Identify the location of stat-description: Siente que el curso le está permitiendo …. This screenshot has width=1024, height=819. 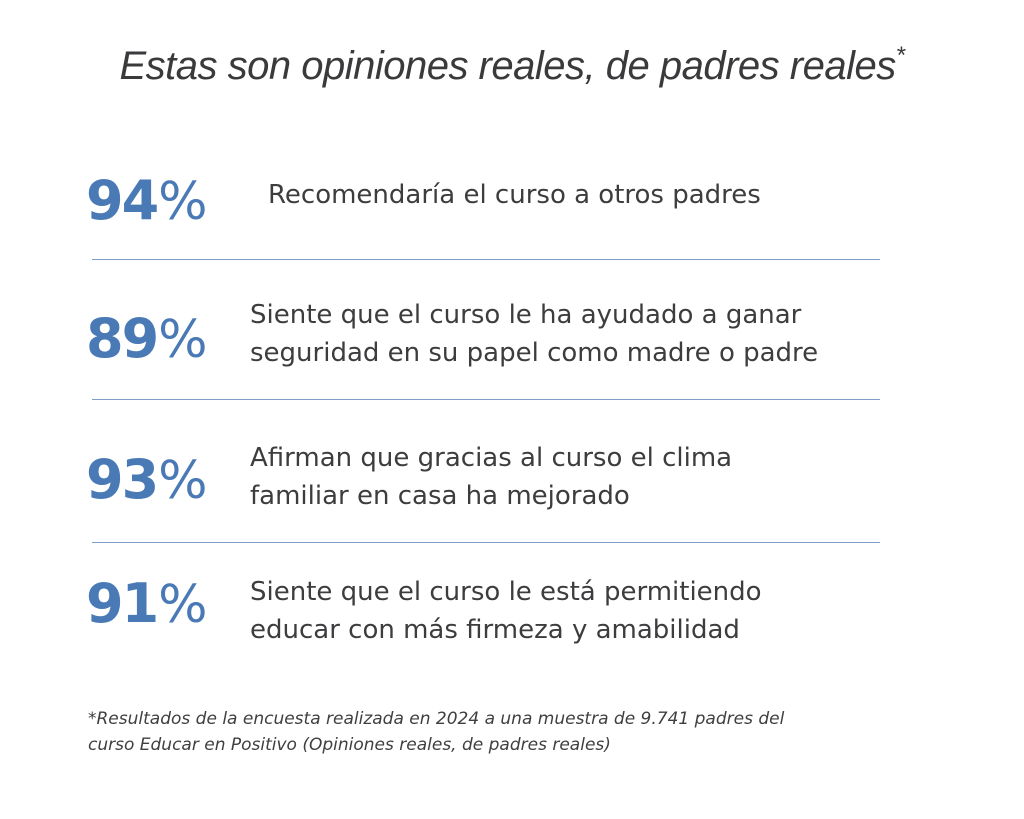
(506, 611).